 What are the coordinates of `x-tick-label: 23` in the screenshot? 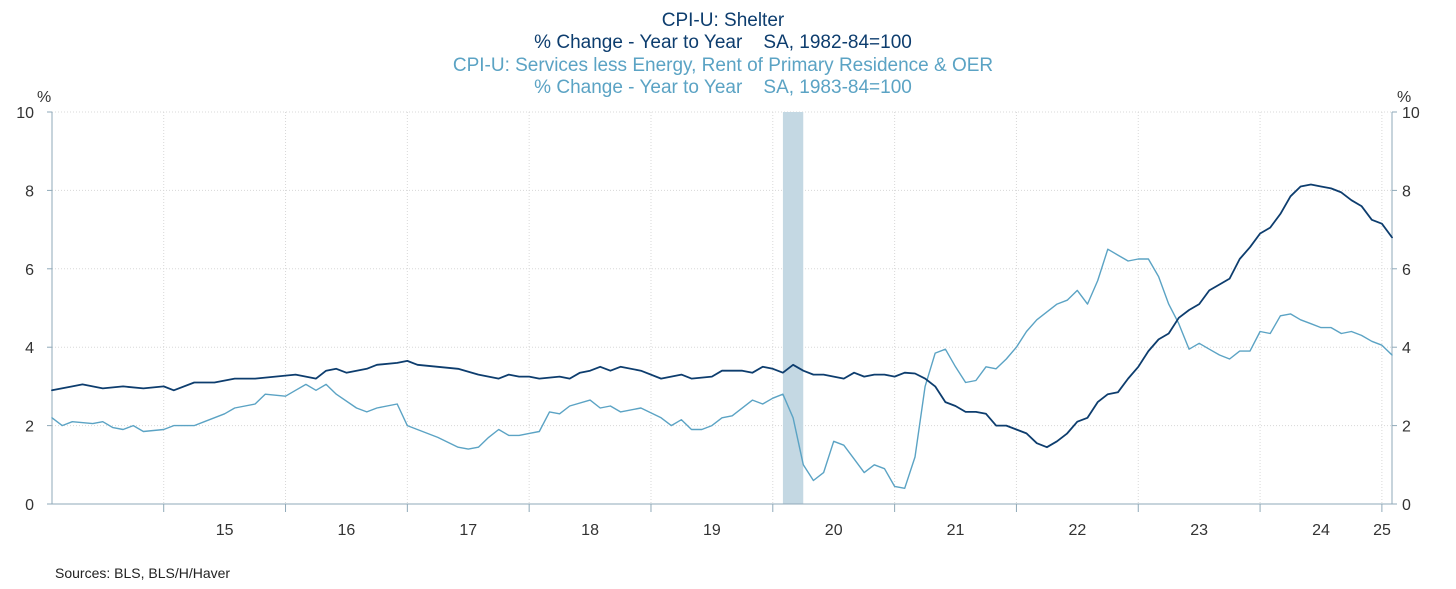 It's located at (1199, 530).